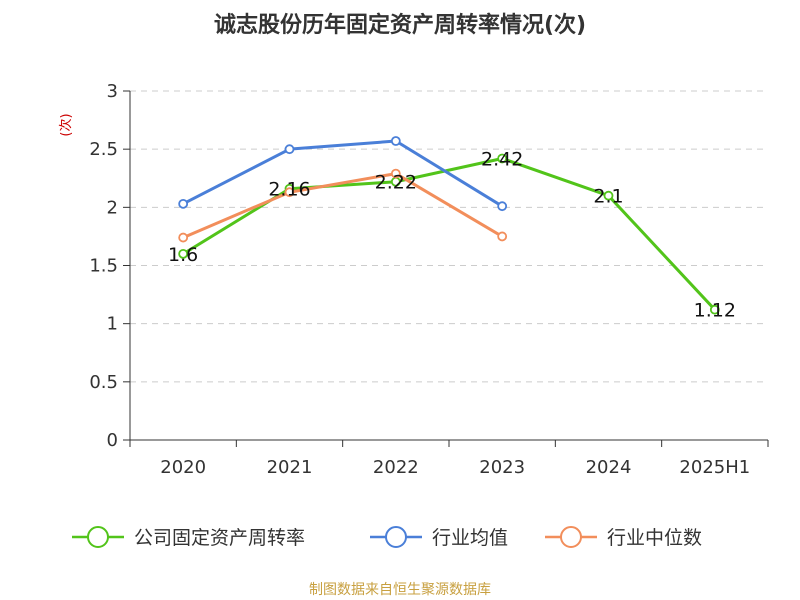  I want to click on data-label: 2.1, so click(608, 197).